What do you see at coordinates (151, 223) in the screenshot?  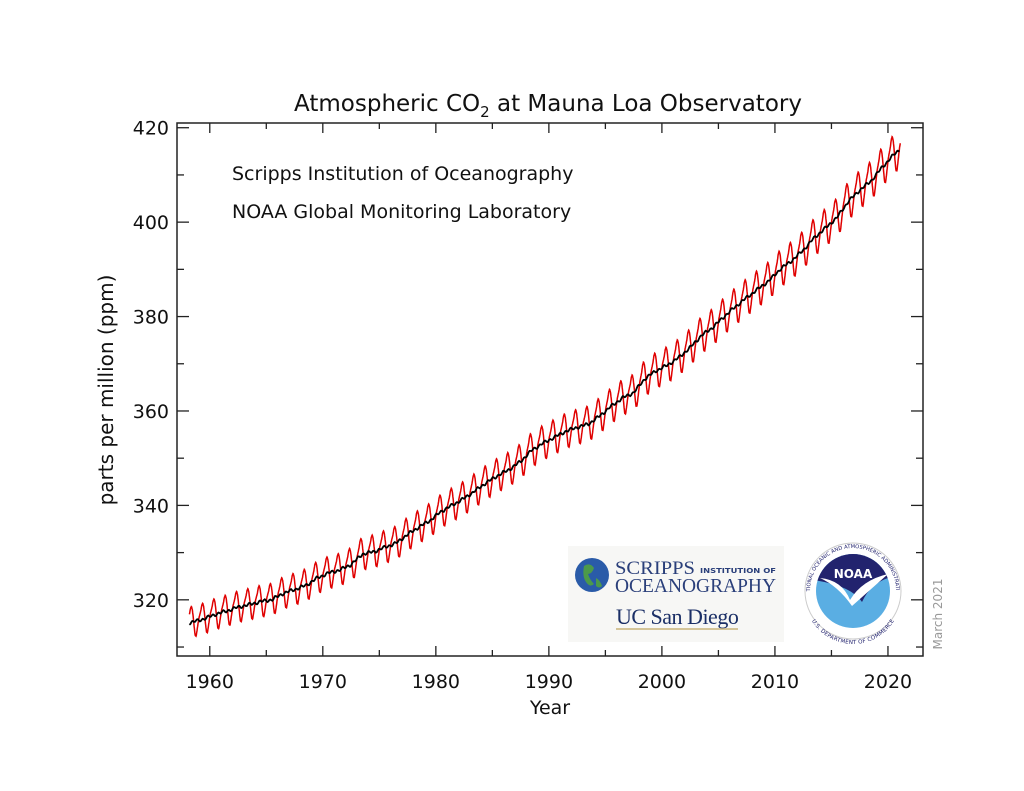 I see `y-tick-label: 400` at bounding box center [151, 223].